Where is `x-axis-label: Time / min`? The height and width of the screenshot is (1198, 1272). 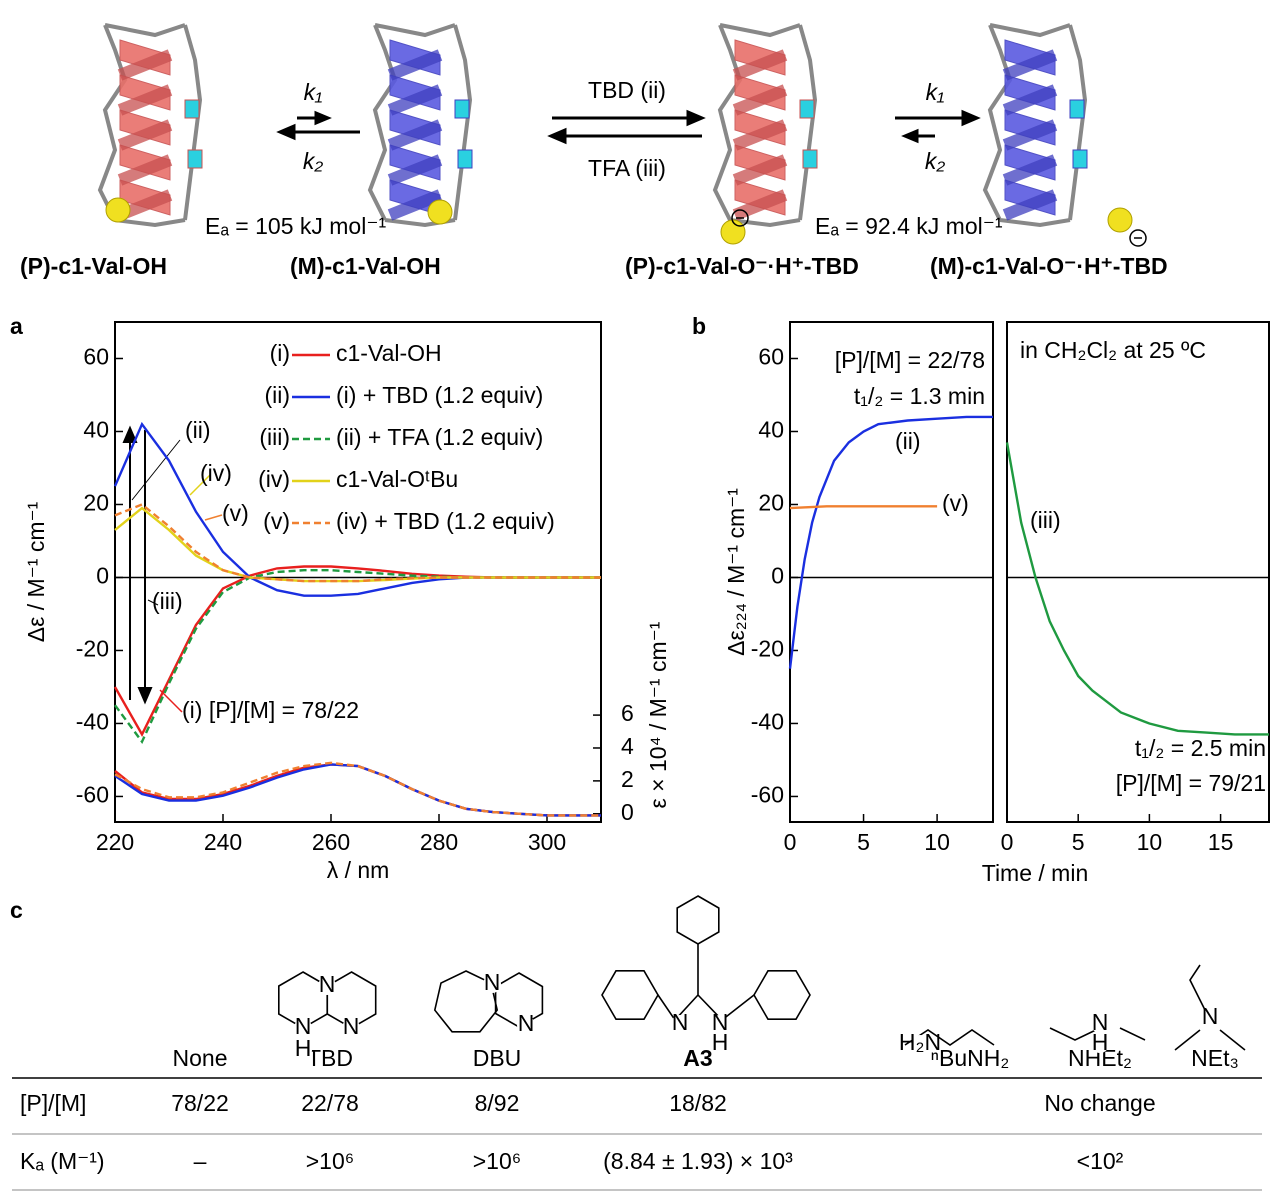 x-axis-label: Time / min is located at coordinates (1035, 873).